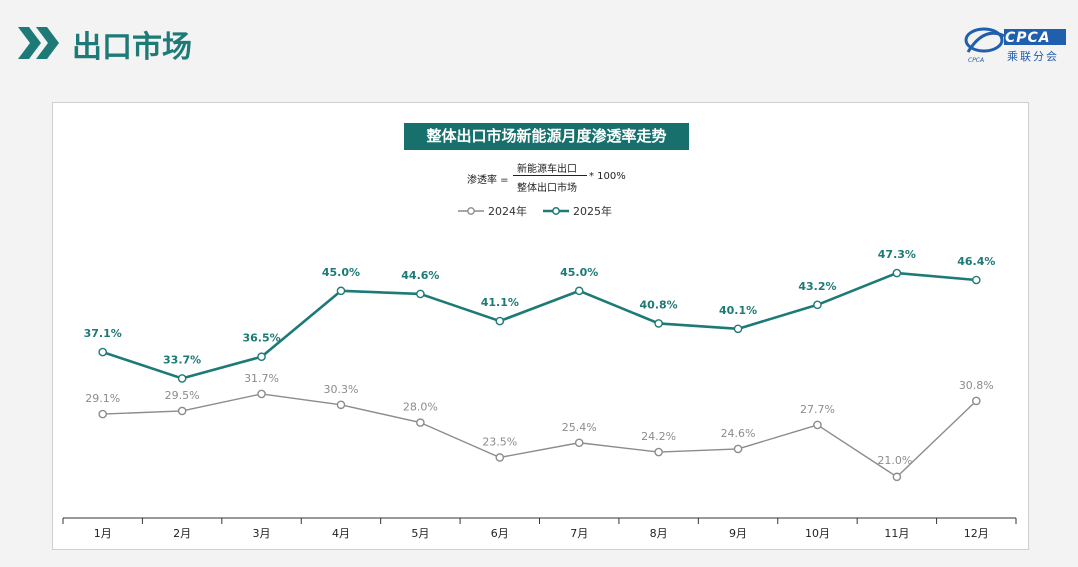 This screenshot has height=567, width=1078. I want to click on cpca-logo: CPCA, so click(1015, 45).